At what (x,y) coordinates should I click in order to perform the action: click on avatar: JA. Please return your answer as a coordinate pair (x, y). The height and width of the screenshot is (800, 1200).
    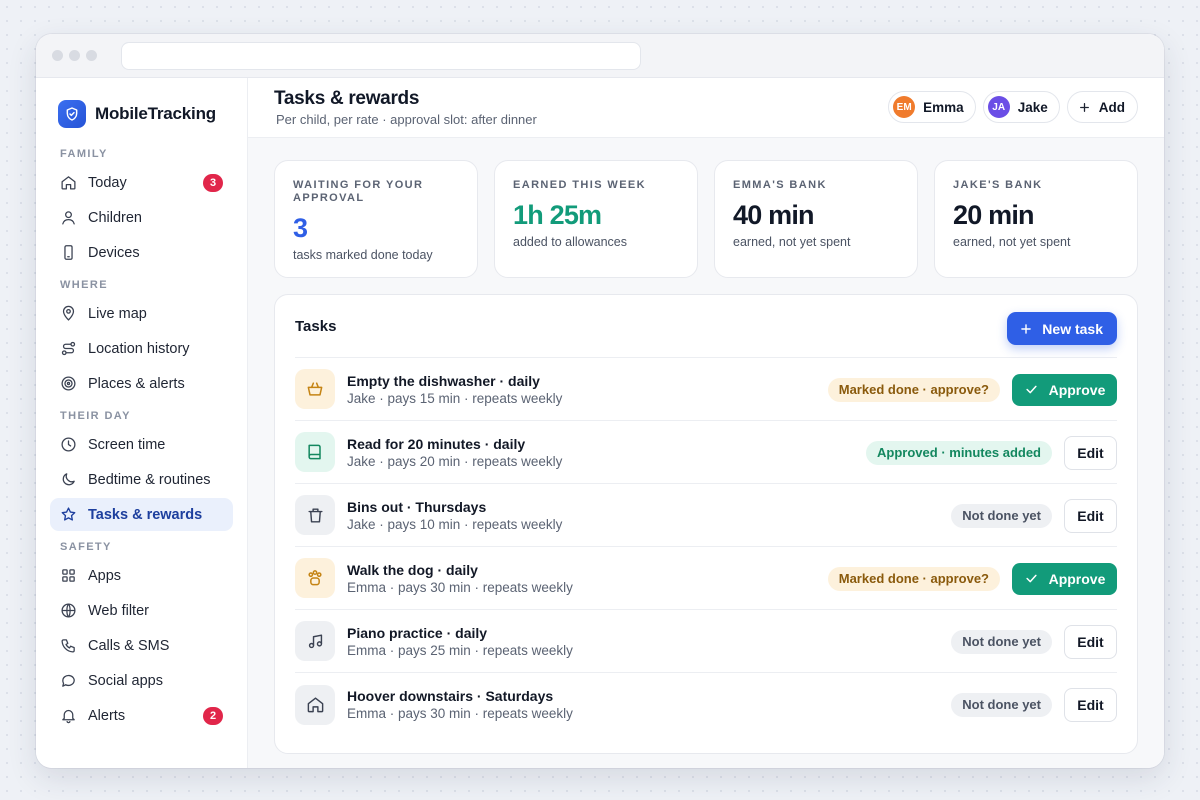
    Looking at the image, I should click on (998, 107).